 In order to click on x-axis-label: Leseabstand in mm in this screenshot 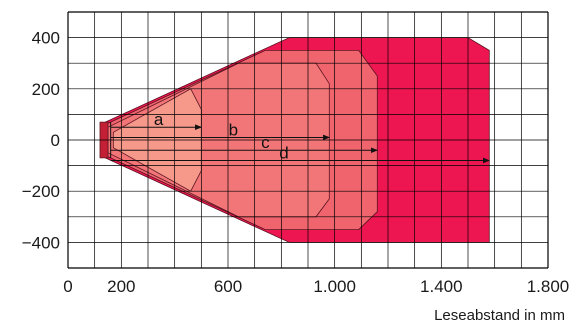, I will do `click(499, 315)`.